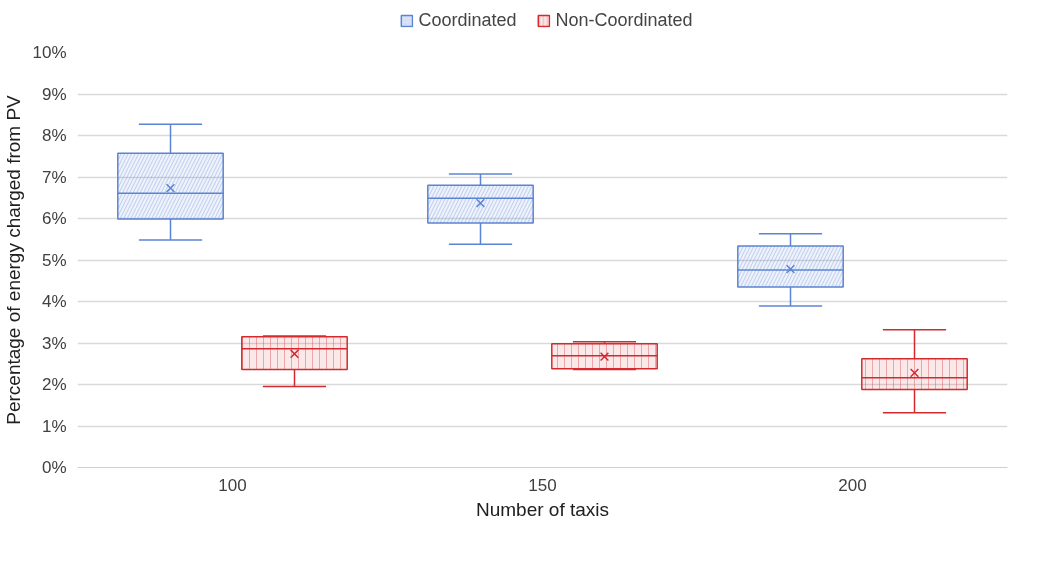 Image resolution: width=1041 pixels, height=569 pixels. What do you see at coordinates (14, 259) in the screenshot?
I see `y-axis-title: Percentage of energy charged from PV` at bounding box center [14, 259].